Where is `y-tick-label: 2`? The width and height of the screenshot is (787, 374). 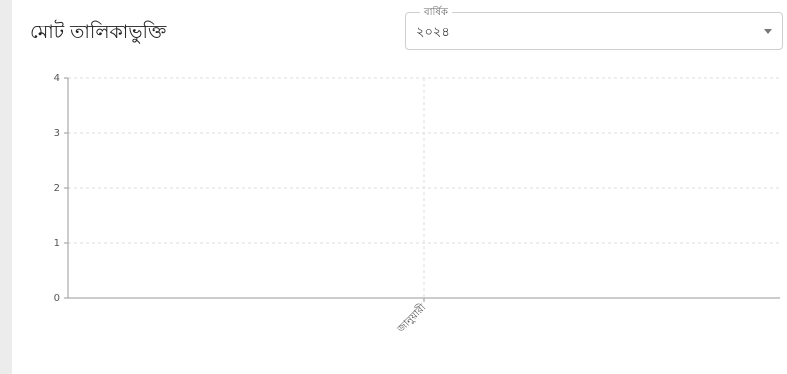 y-tick-label: 2 is located at coordinates (57, 188).